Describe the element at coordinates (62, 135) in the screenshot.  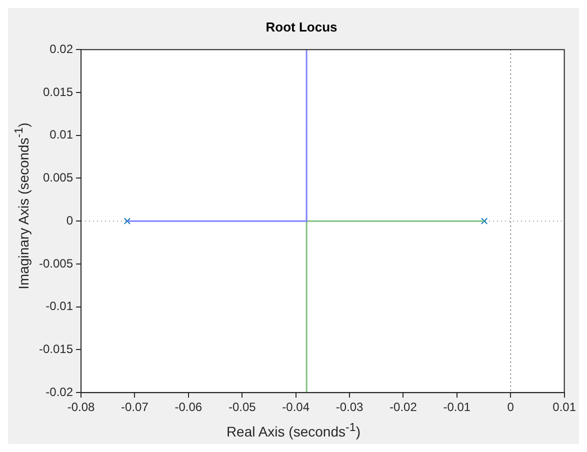
I see `y-tick-label: 0.01` at that location.